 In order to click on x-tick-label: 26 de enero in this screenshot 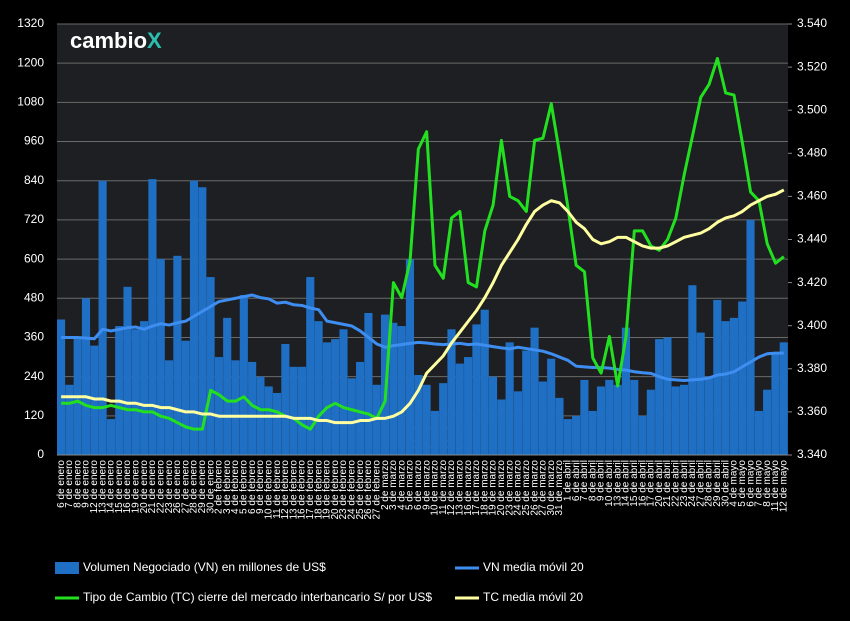, I will do `click(177, 487)`.